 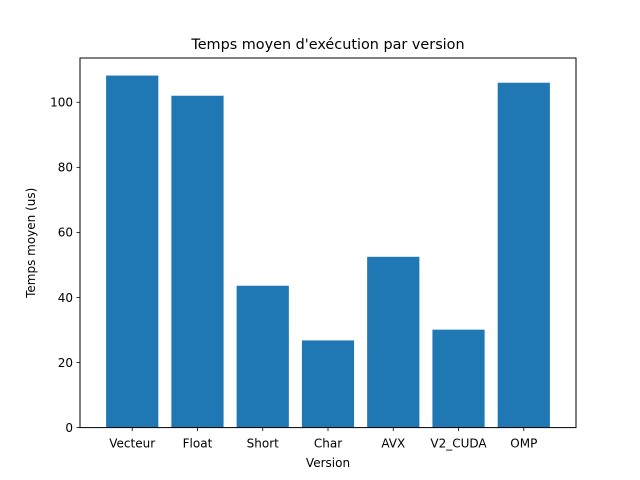 What do you see at coordinates (327, 45) in the screenshot?
I see `chart-title: Temps moyen d'exécution par version` at bounding box center [327, 45].